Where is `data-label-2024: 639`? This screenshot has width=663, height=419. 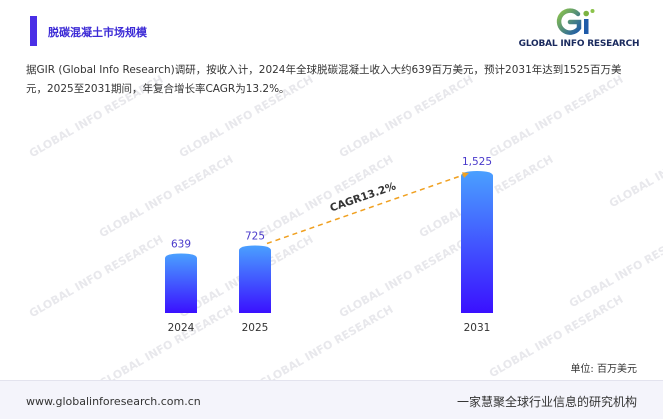 data-label-2024: 639 is located at coordinates (181, 244).